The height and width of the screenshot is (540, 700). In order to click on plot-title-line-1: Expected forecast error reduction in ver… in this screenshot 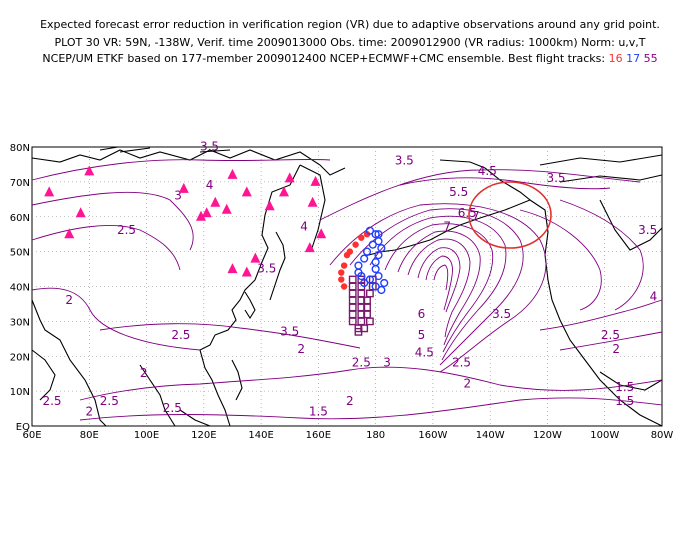, I will do `click(350, 24)`.